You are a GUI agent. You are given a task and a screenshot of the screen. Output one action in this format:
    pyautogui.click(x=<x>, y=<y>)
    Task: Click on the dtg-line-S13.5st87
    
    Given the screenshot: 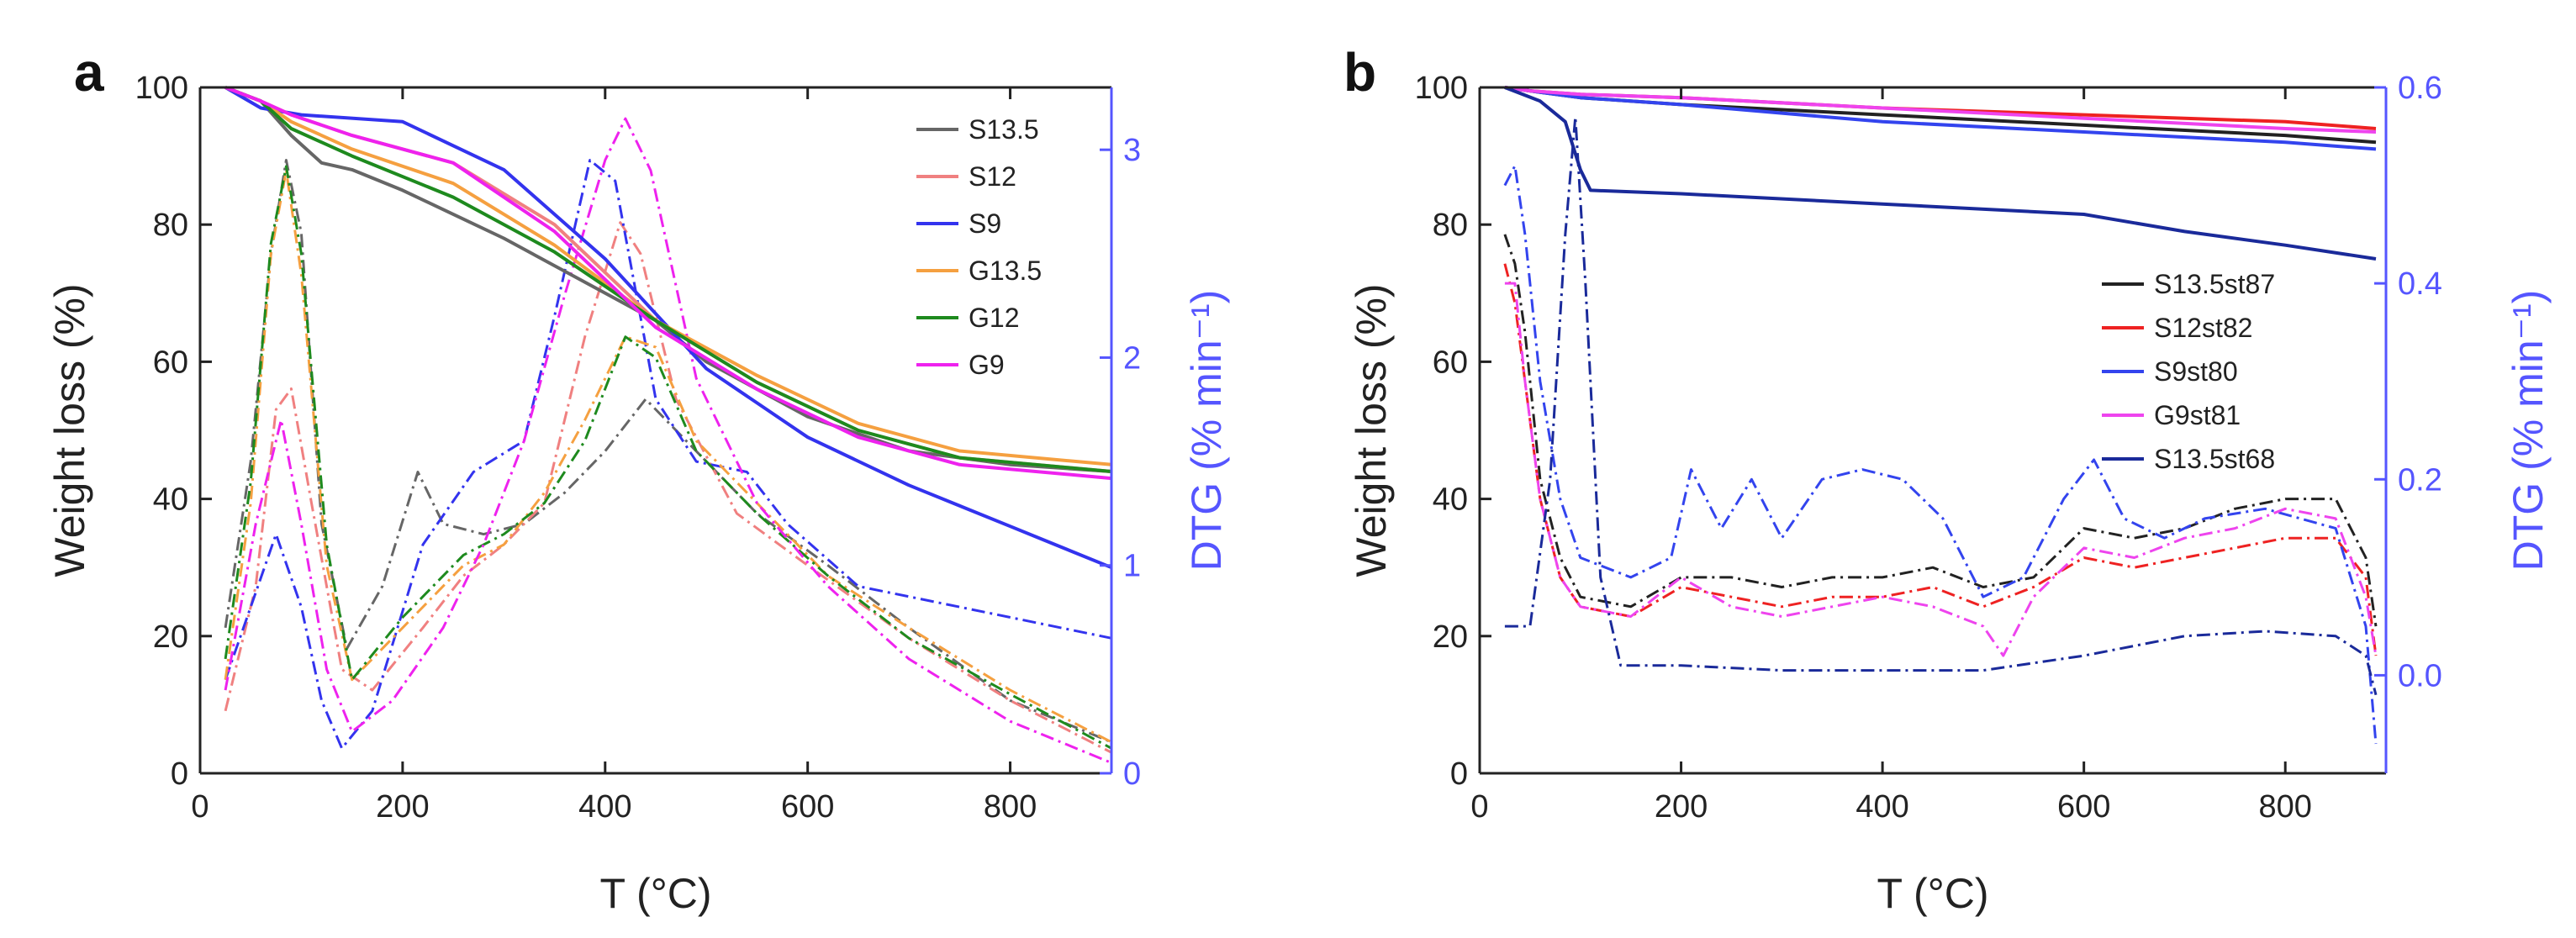 What is the action you would take?
    pyautogui.click(x=1941, y=430)
    